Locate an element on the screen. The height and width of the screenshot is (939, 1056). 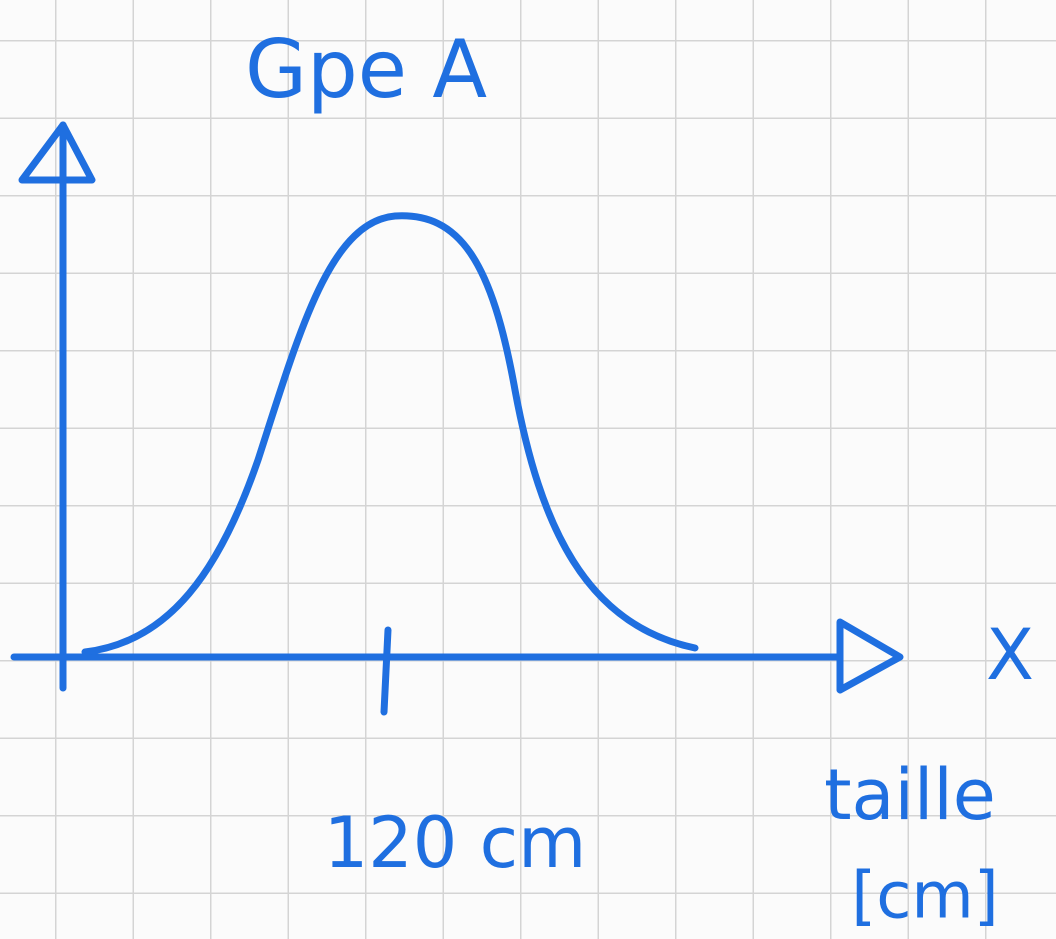
y-arrow is located at coordinates (57, 152).